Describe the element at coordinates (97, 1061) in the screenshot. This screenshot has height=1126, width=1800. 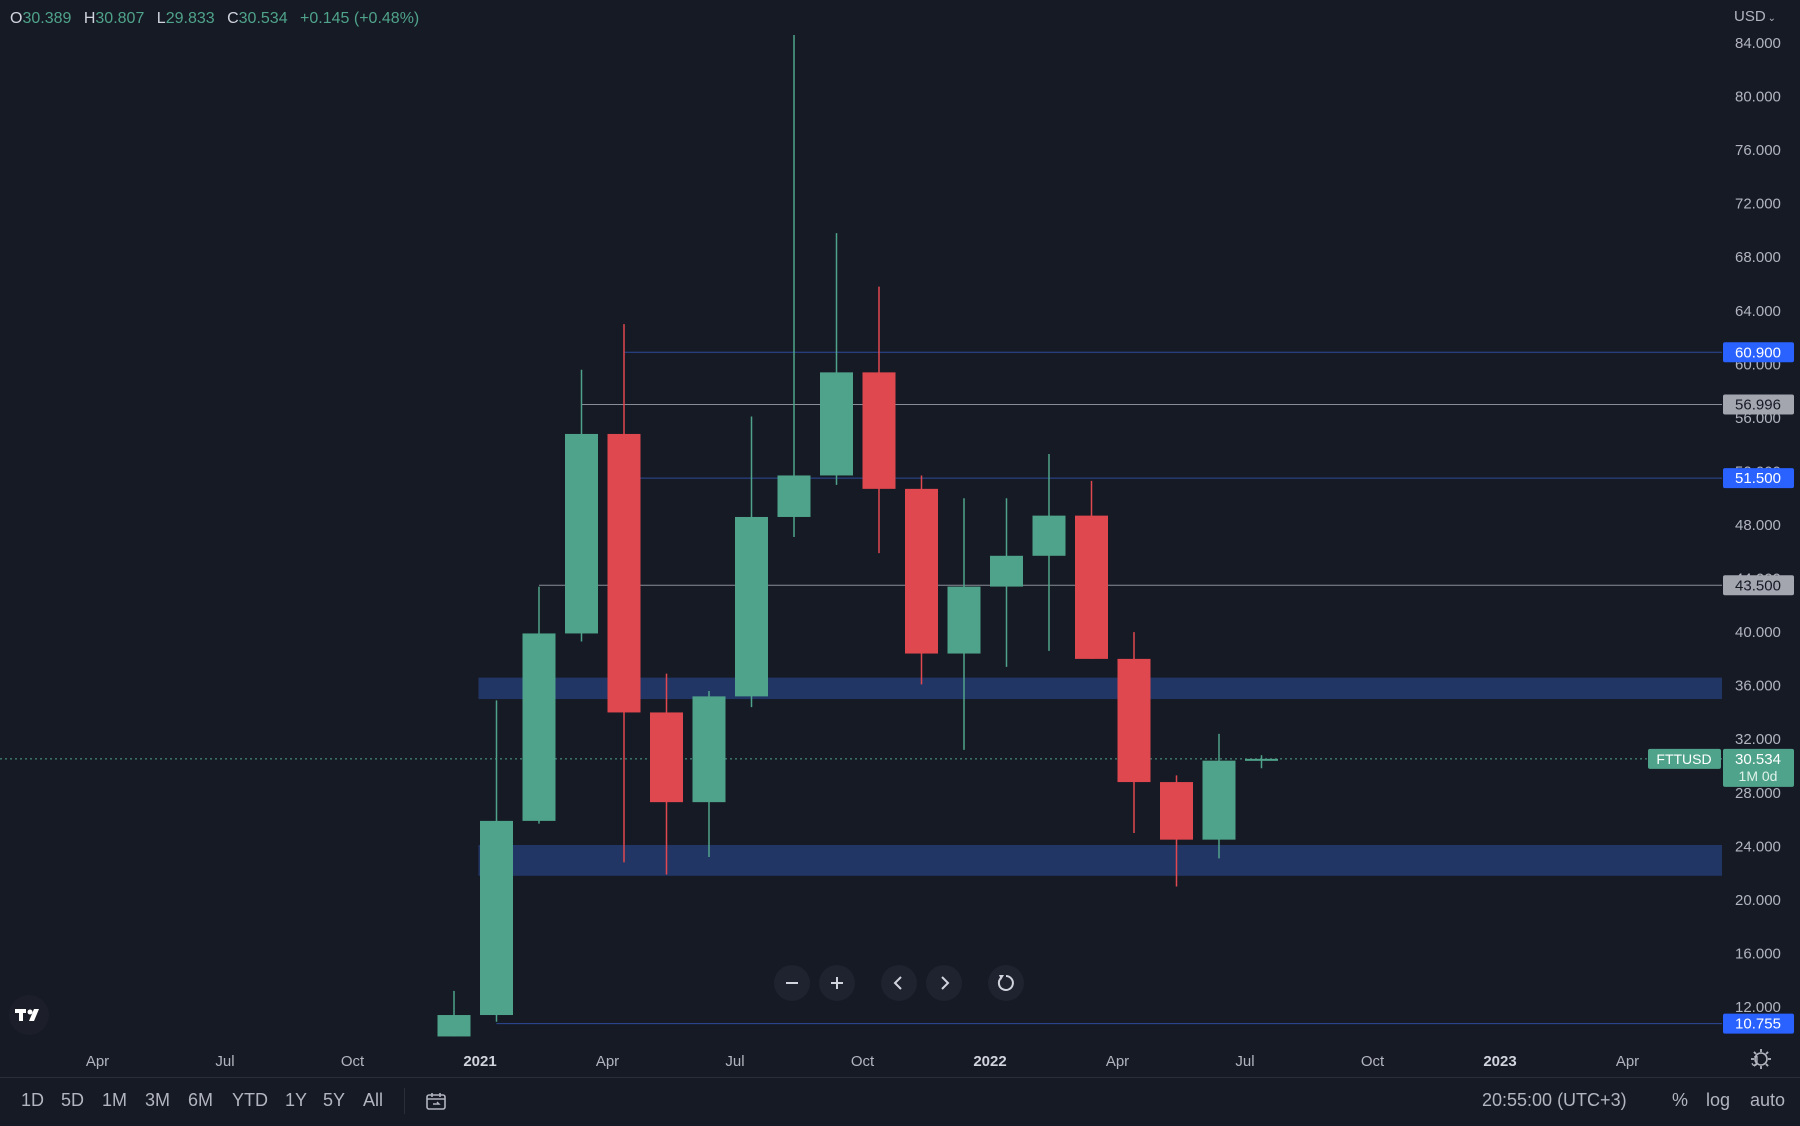
I see `x-tick-0: Apr` at that location.